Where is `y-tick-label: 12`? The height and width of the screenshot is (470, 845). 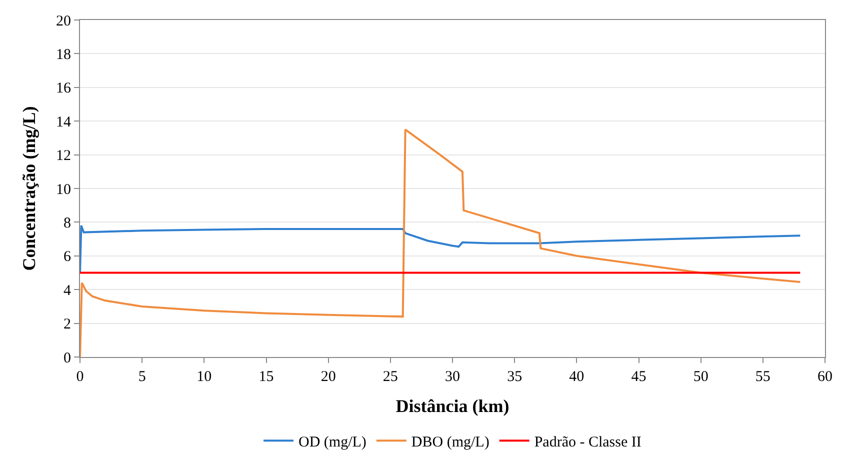 y-tick-label: 12 is located at coordinates (63, 156).